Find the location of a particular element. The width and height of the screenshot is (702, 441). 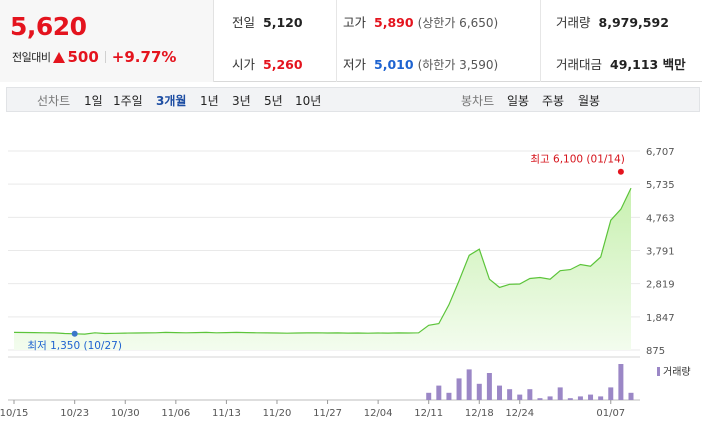

change-label: 전일대비 is located at coordinates (31, 57).